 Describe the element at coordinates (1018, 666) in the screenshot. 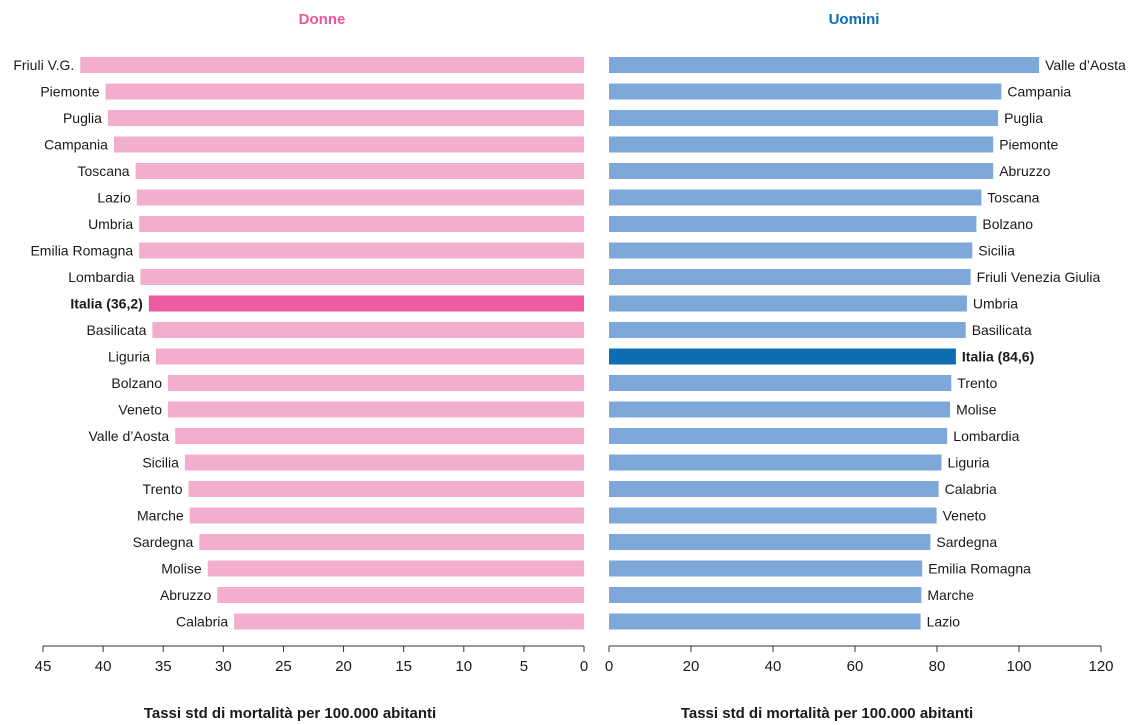

I see `uomini-tick-label: 100` at that location.